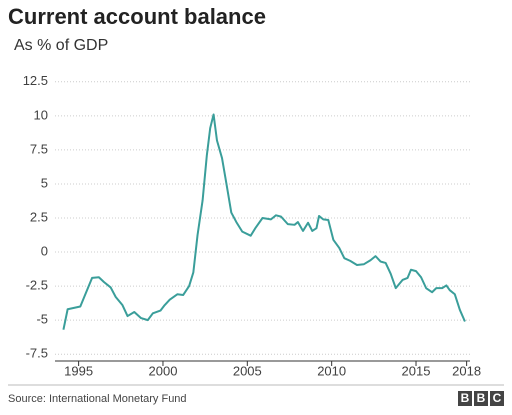 The image size is (512, 415). What do you see at coordinates (35, 80) in the screenshot?
I see `y-tick-label: 12.5` at bounding box center [35, 80].